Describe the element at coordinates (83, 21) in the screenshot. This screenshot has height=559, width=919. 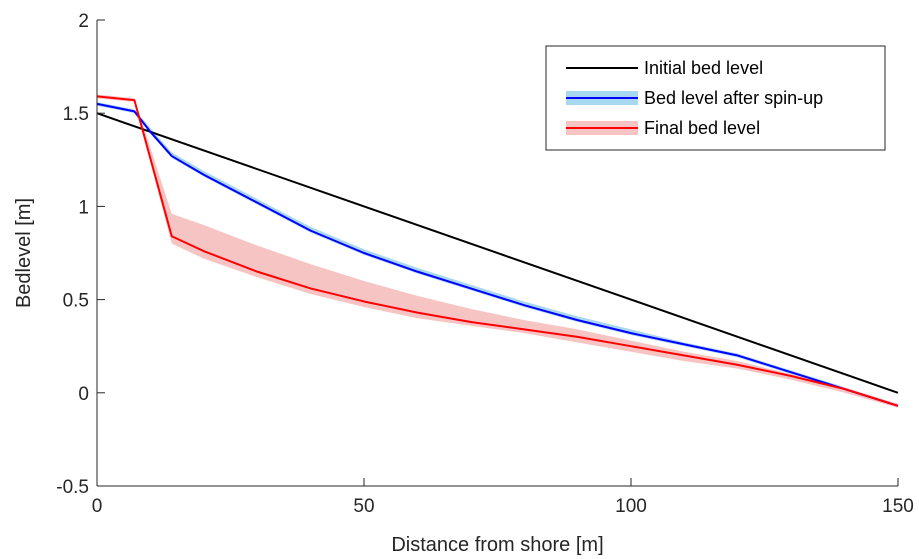
I see `y-tick-label: 2` at that location.